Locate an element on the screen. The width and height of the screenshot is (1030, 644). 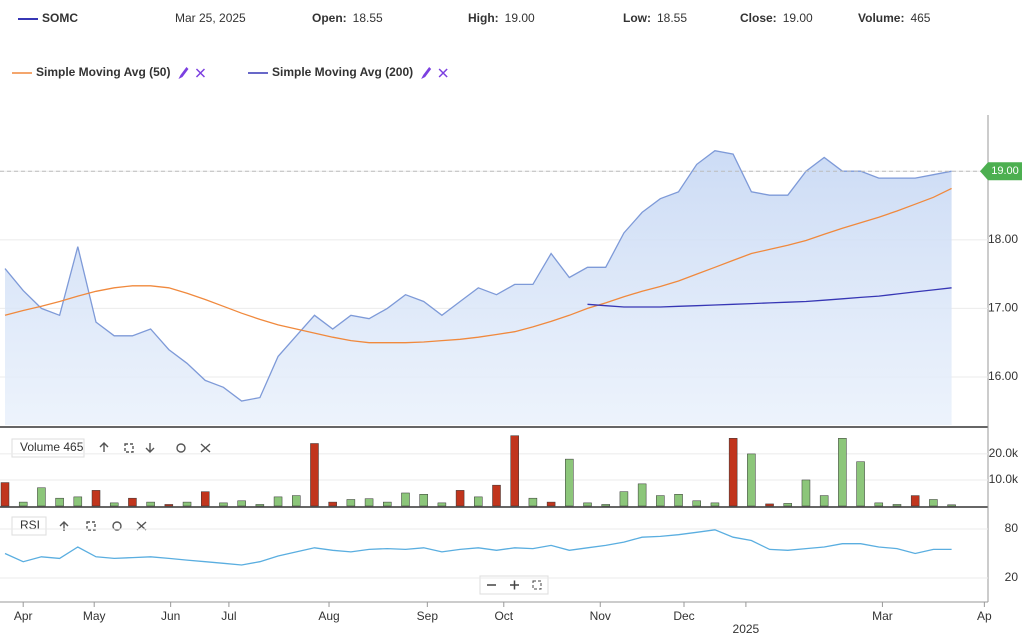
y-tick-label: 16.00 is located at coordinates (1003, 376).